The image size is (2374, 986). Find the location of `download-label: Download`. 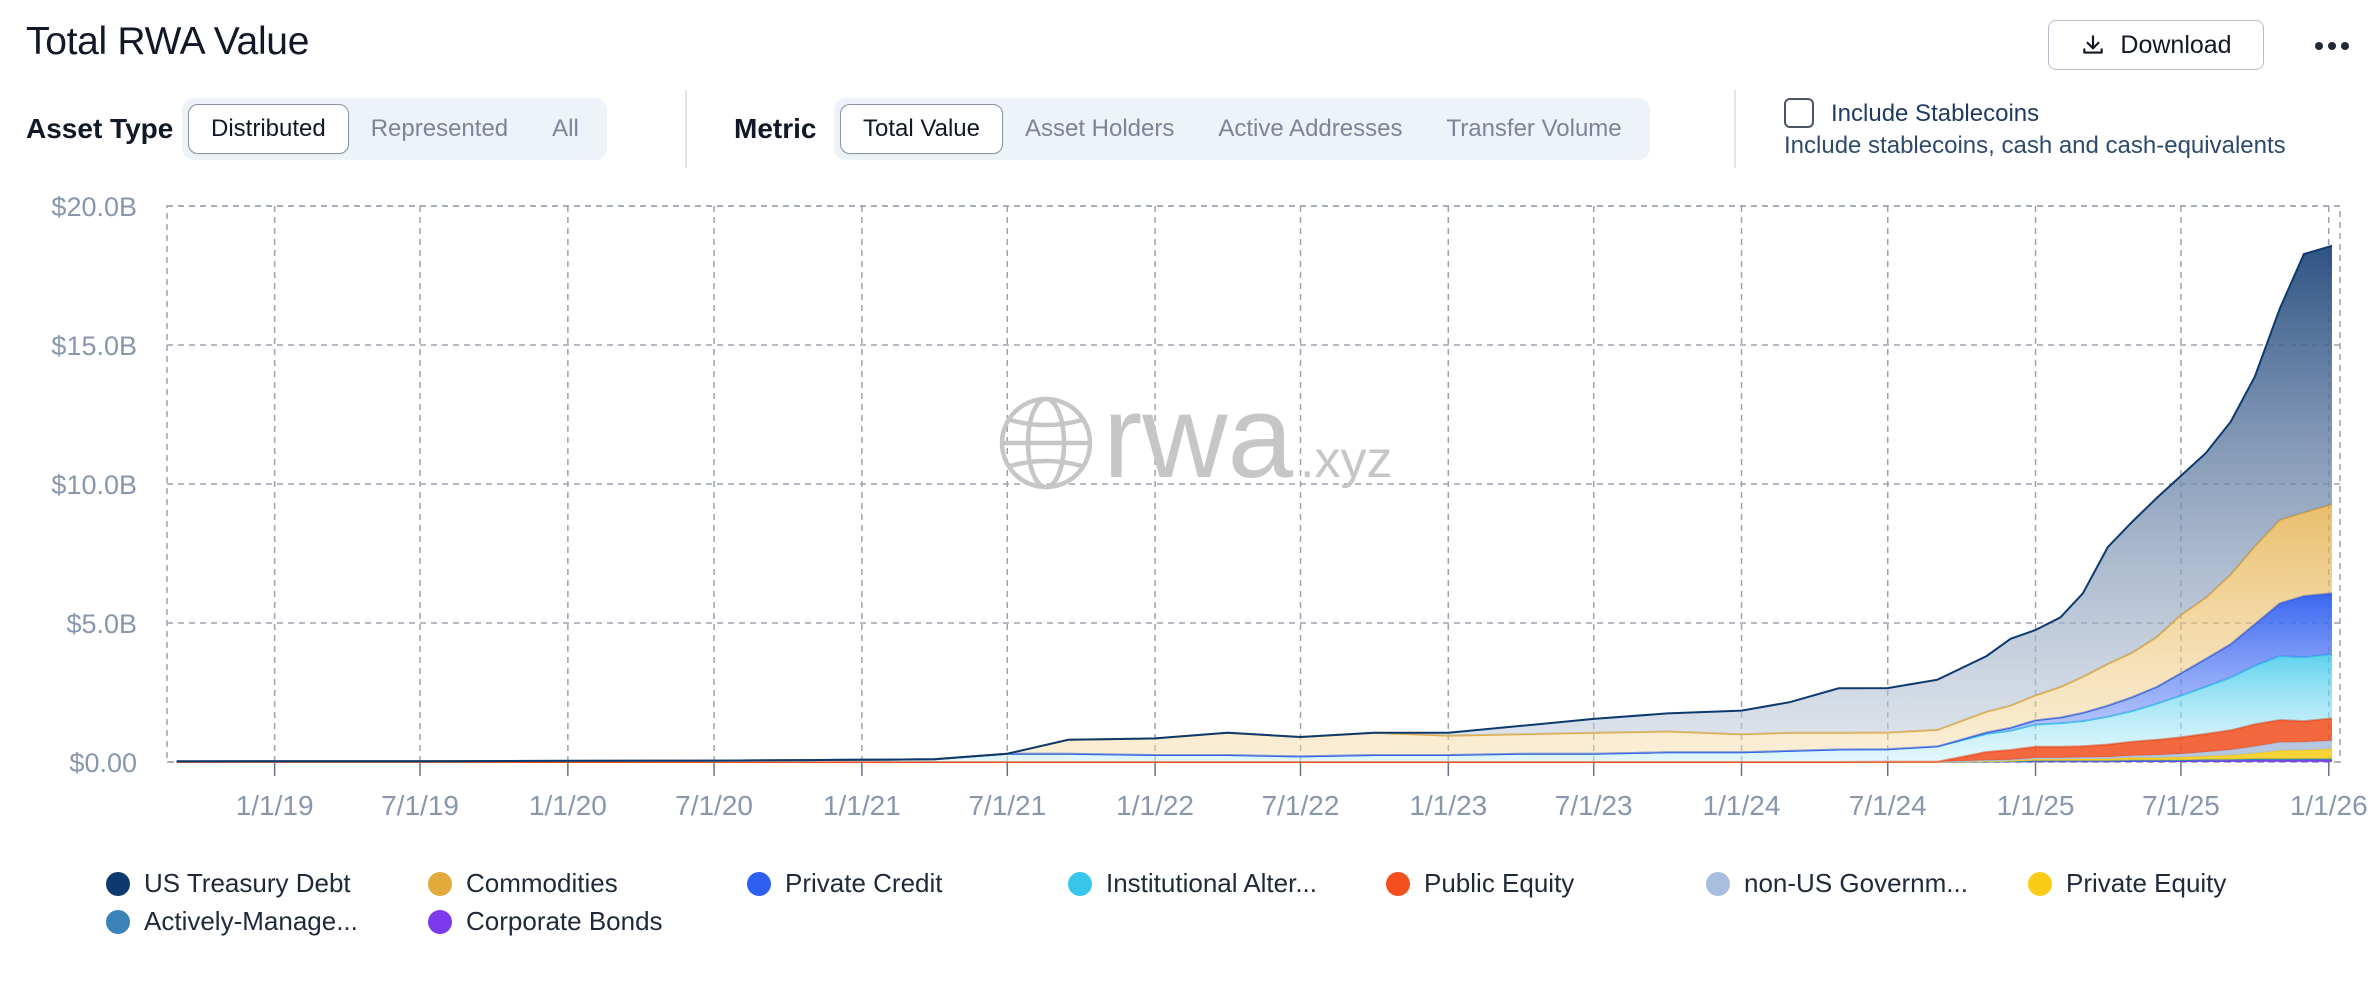

download-label: Download is located at coordinates (2176, 44).